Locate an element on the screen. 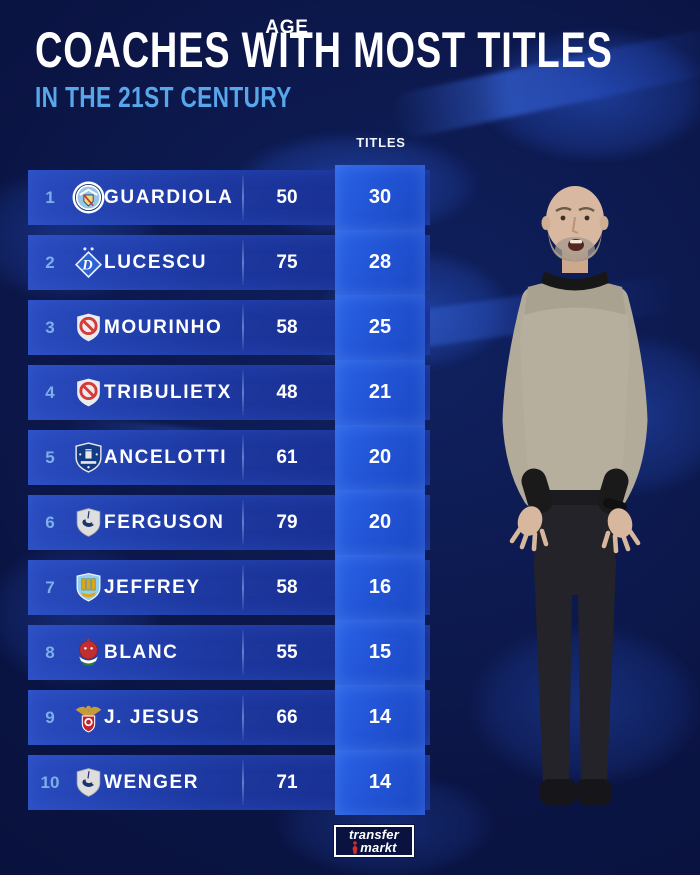  coach-name: LUCESCU is located at coordinates (156, 262).